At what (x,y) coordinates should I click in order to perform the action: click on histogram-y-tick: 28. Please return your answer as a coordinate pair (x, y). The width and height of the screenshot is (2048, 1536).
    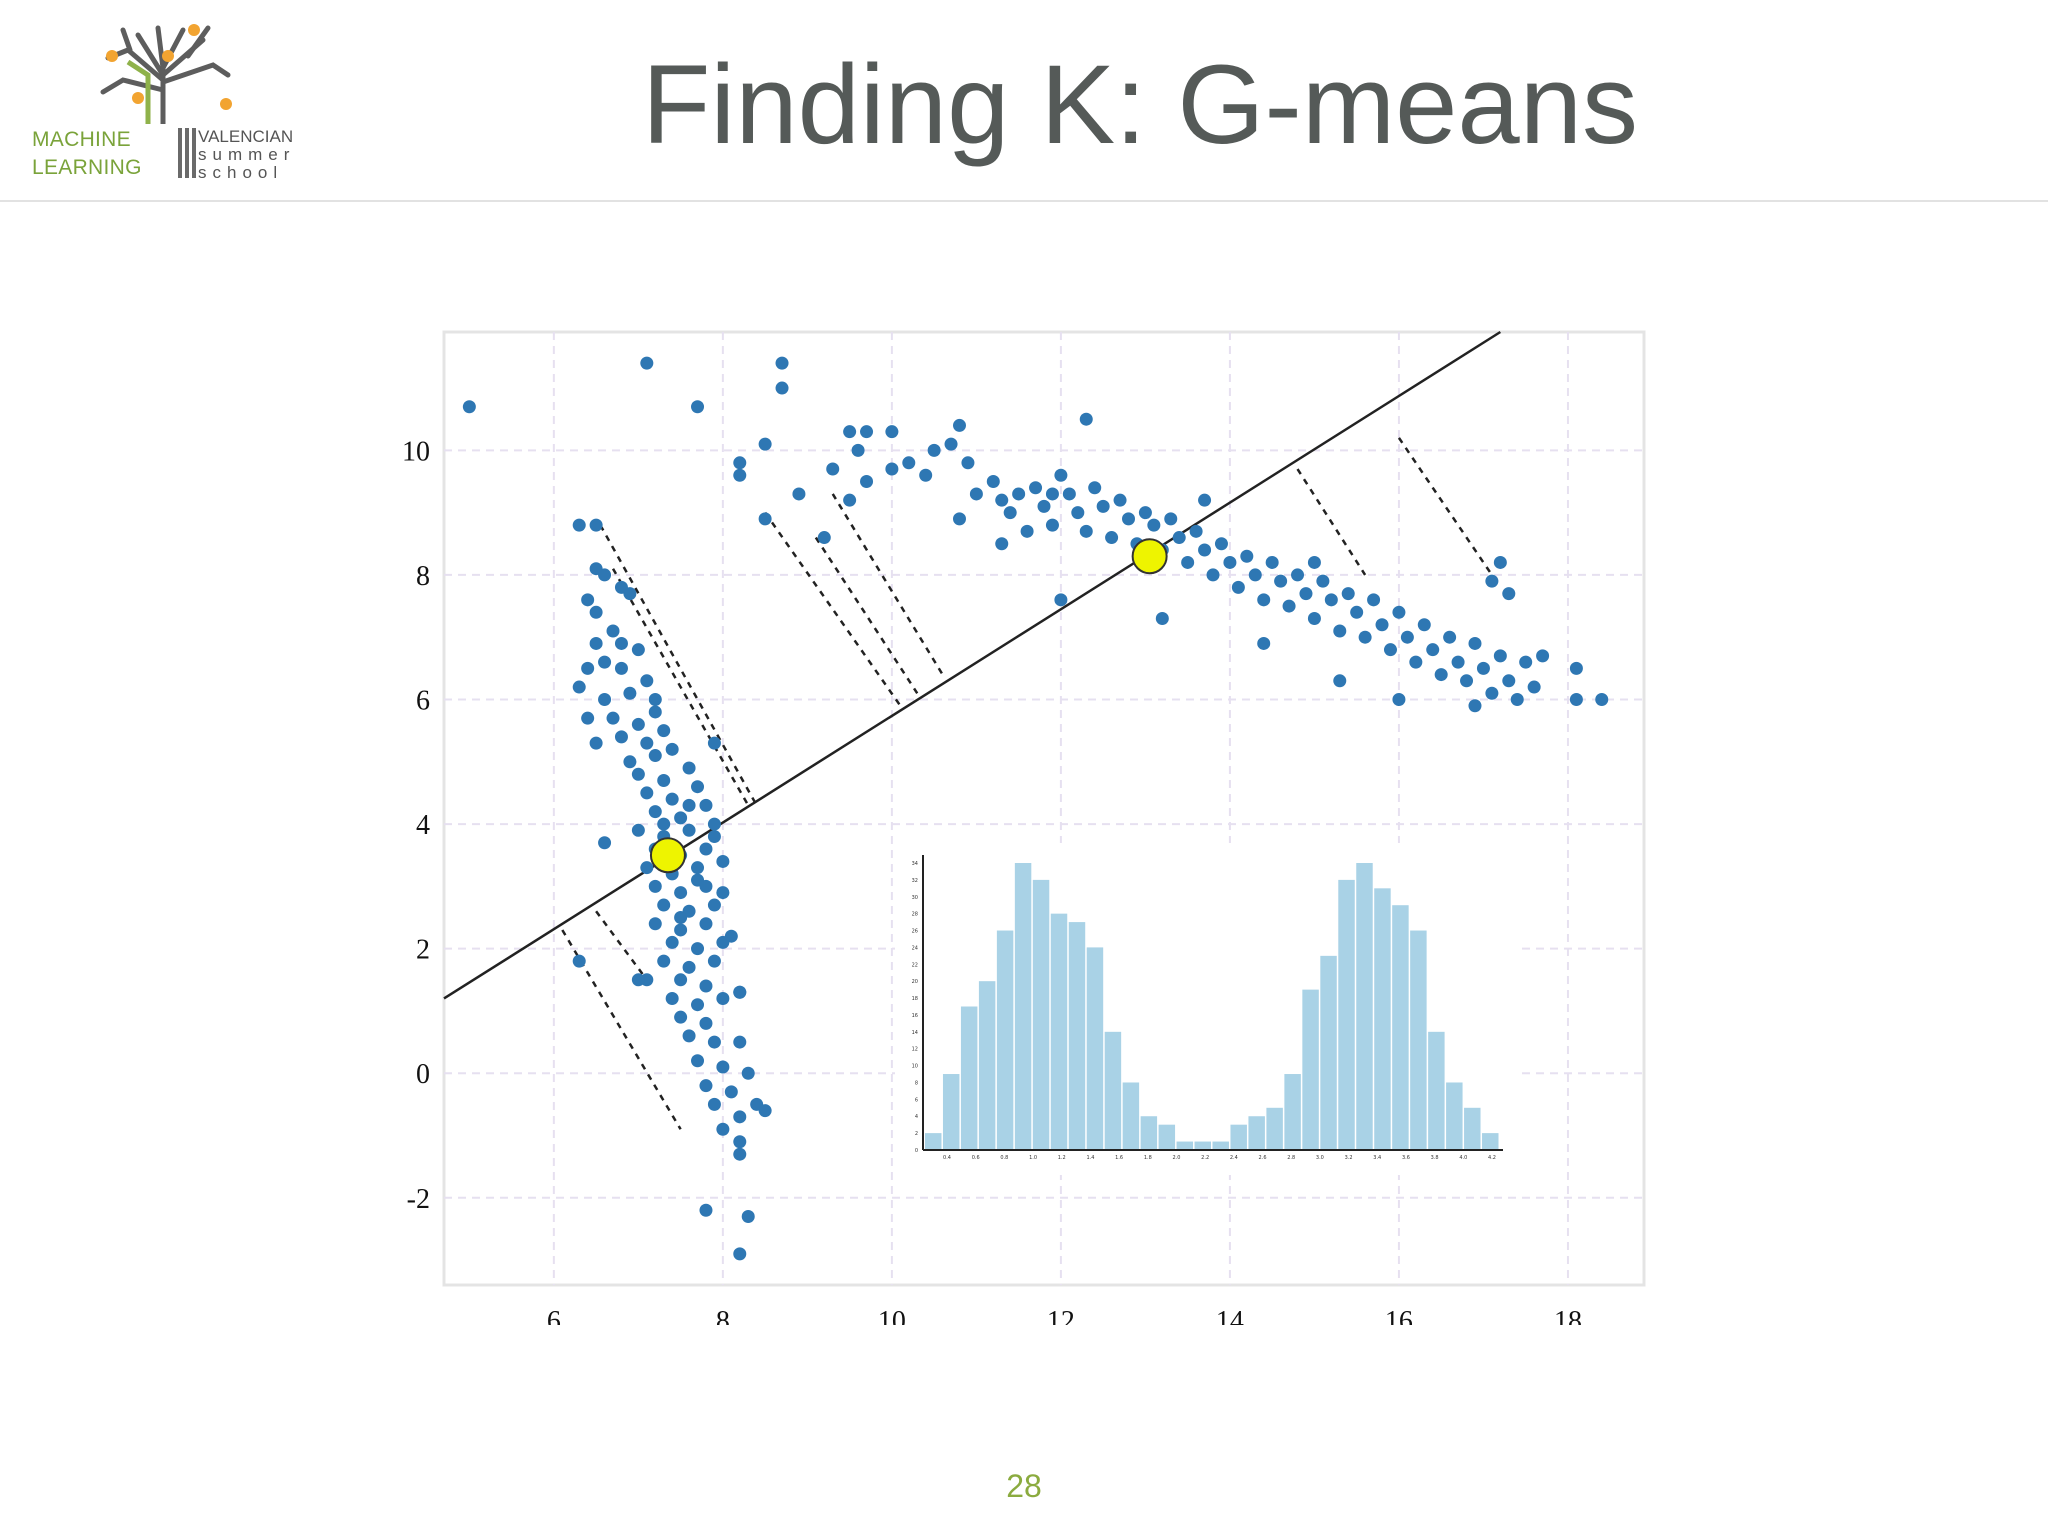
    Looking at the image, I should click on (915, 915).